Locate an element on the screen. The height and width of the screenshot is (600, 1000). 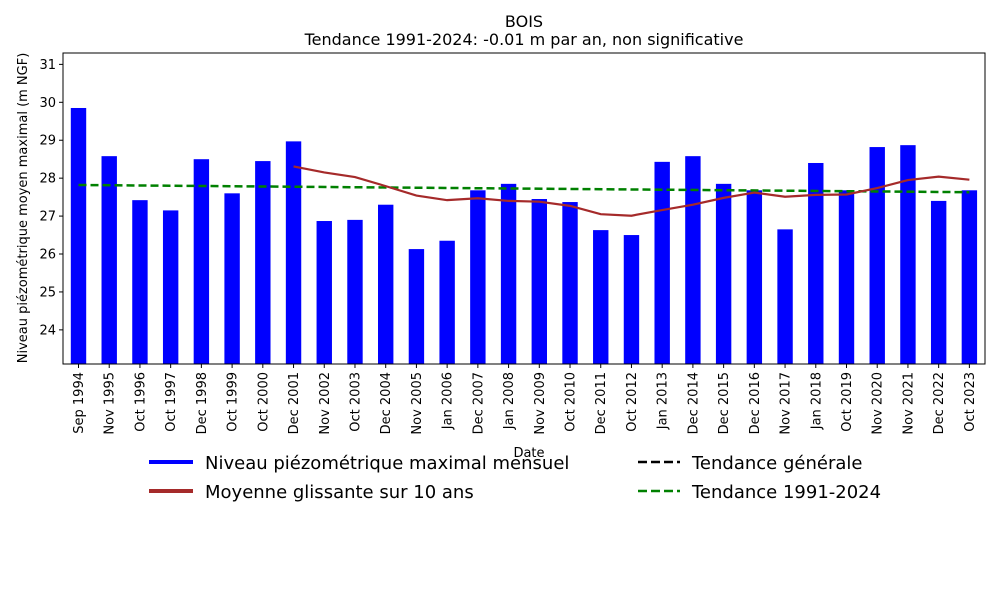
moving-average-line is located at coordinates (631, 191).